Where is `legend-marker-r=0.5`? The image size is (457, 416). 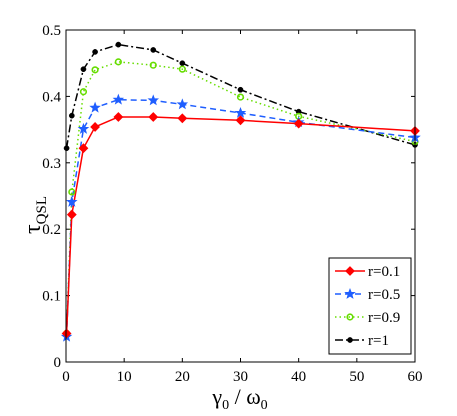
legend-marker-r=0.5 is located at coordinates (350, 293).